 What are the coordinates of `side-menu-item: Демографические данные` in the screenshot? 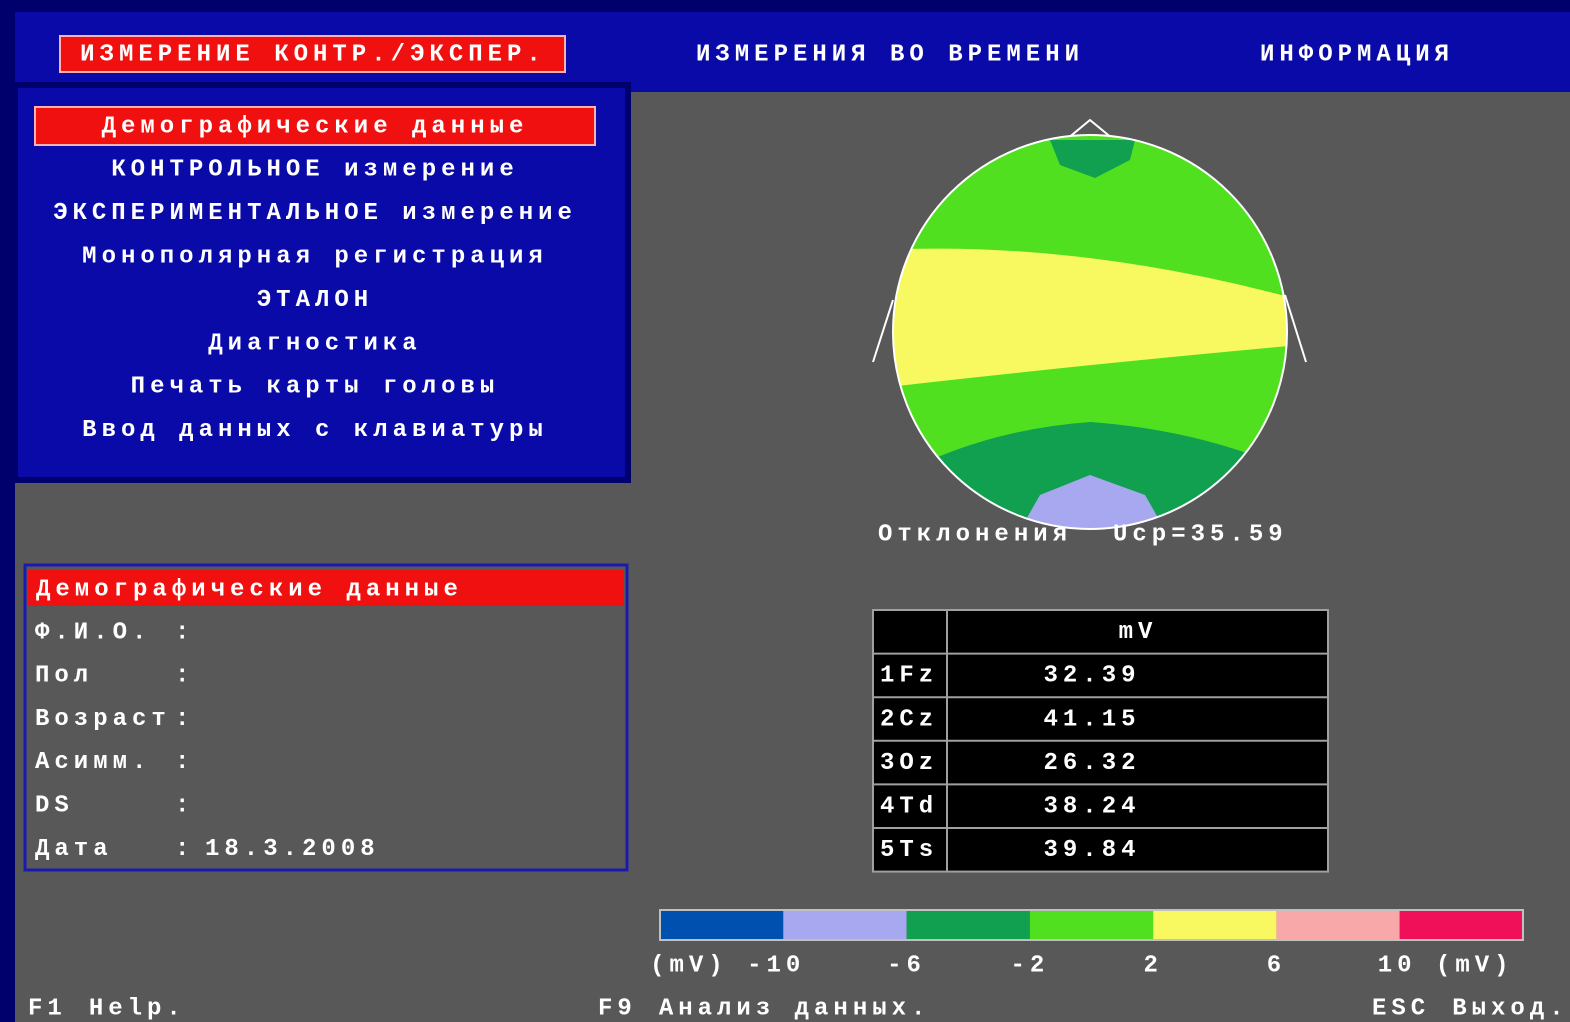 It's located at (315, 126).